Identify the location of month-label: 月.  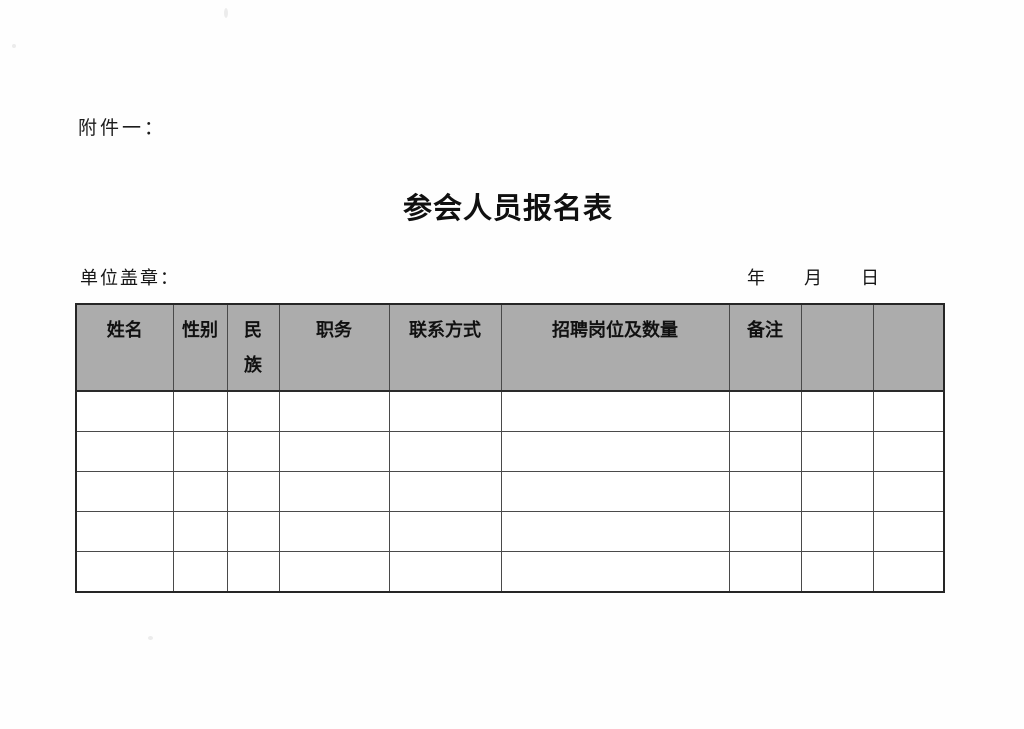
(812, 278).